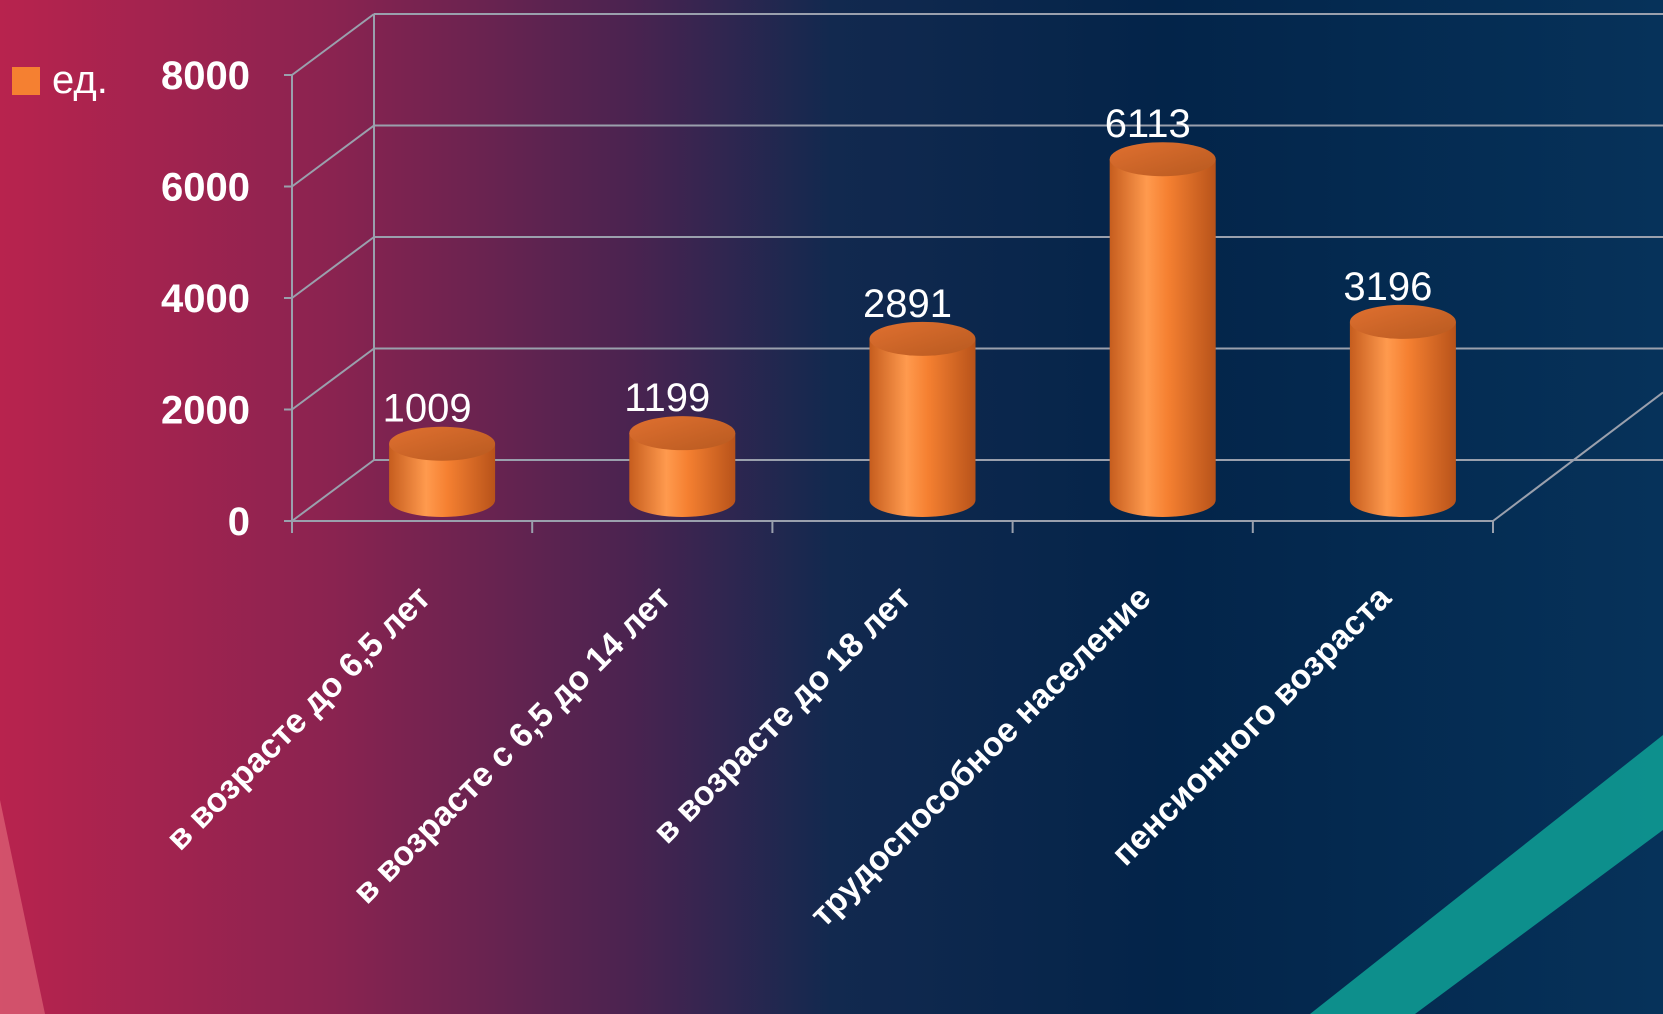 This screenshot has width=1663, height=1014. What do you see at coordinates (22, 907) in the screenshot?
I see `decorative-pink-band` at bounding box center [22, 907].